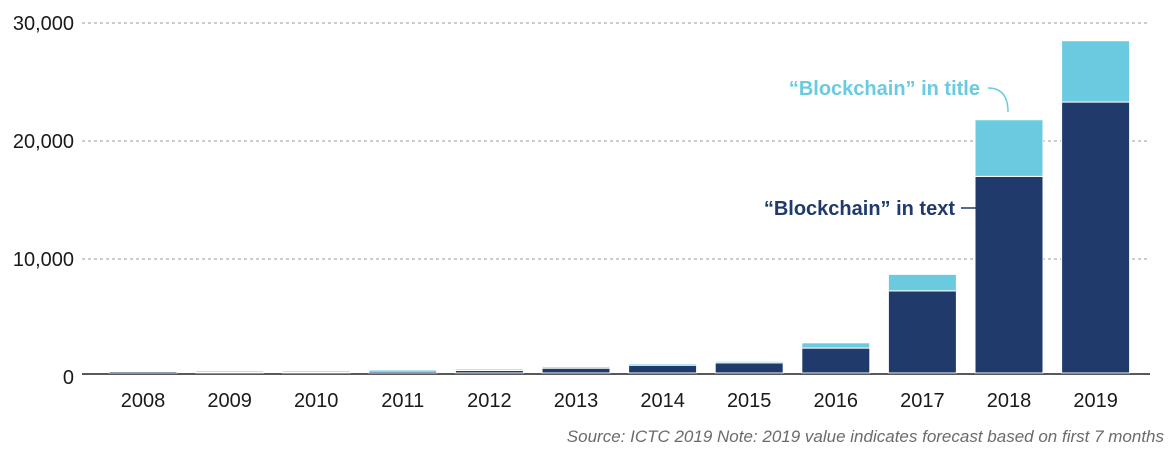 The height and width of the screenshot is (460, 1172). I want to click on x-tick-label: 2019, so click(1095, 401).